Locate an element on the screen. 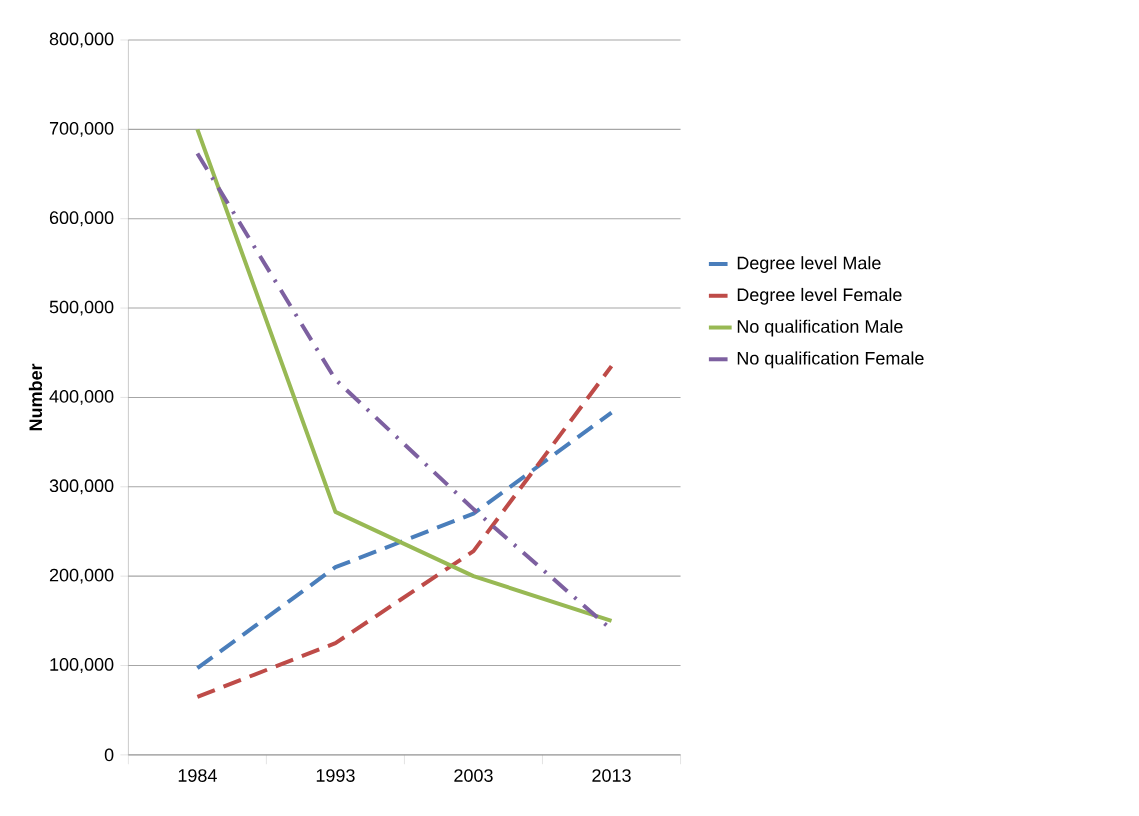  y-tick-label: 700,000 is located at coordinates (81, 129).